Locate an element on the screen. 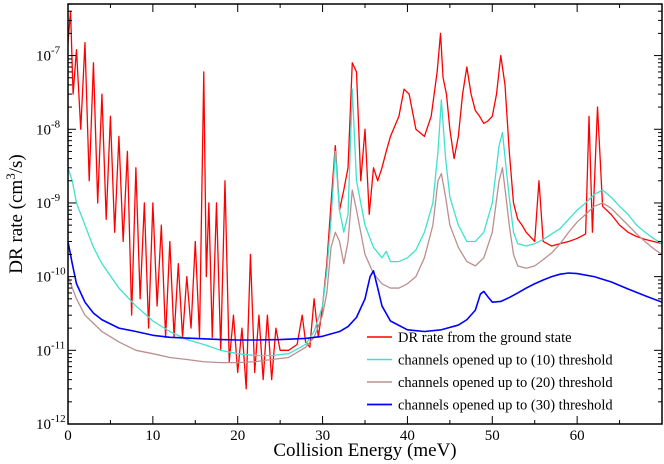 This screenshot has width=664, height=464. x-axis-title: Collision Energy (meV) is located at coordinates (364, 450).